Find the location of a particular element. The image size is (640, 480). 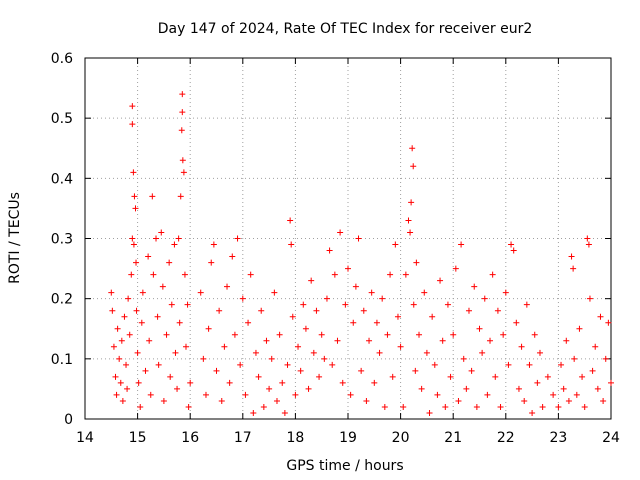

y-tick-label: 0.3 is located at coordinates (62, 240).